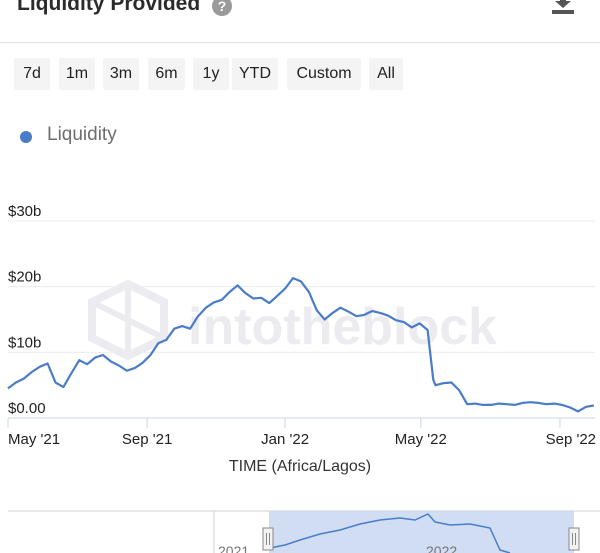  Describe the element at coordinates (24, 342) in the screenshot. I see `y-tick-label: $10b` at that location.